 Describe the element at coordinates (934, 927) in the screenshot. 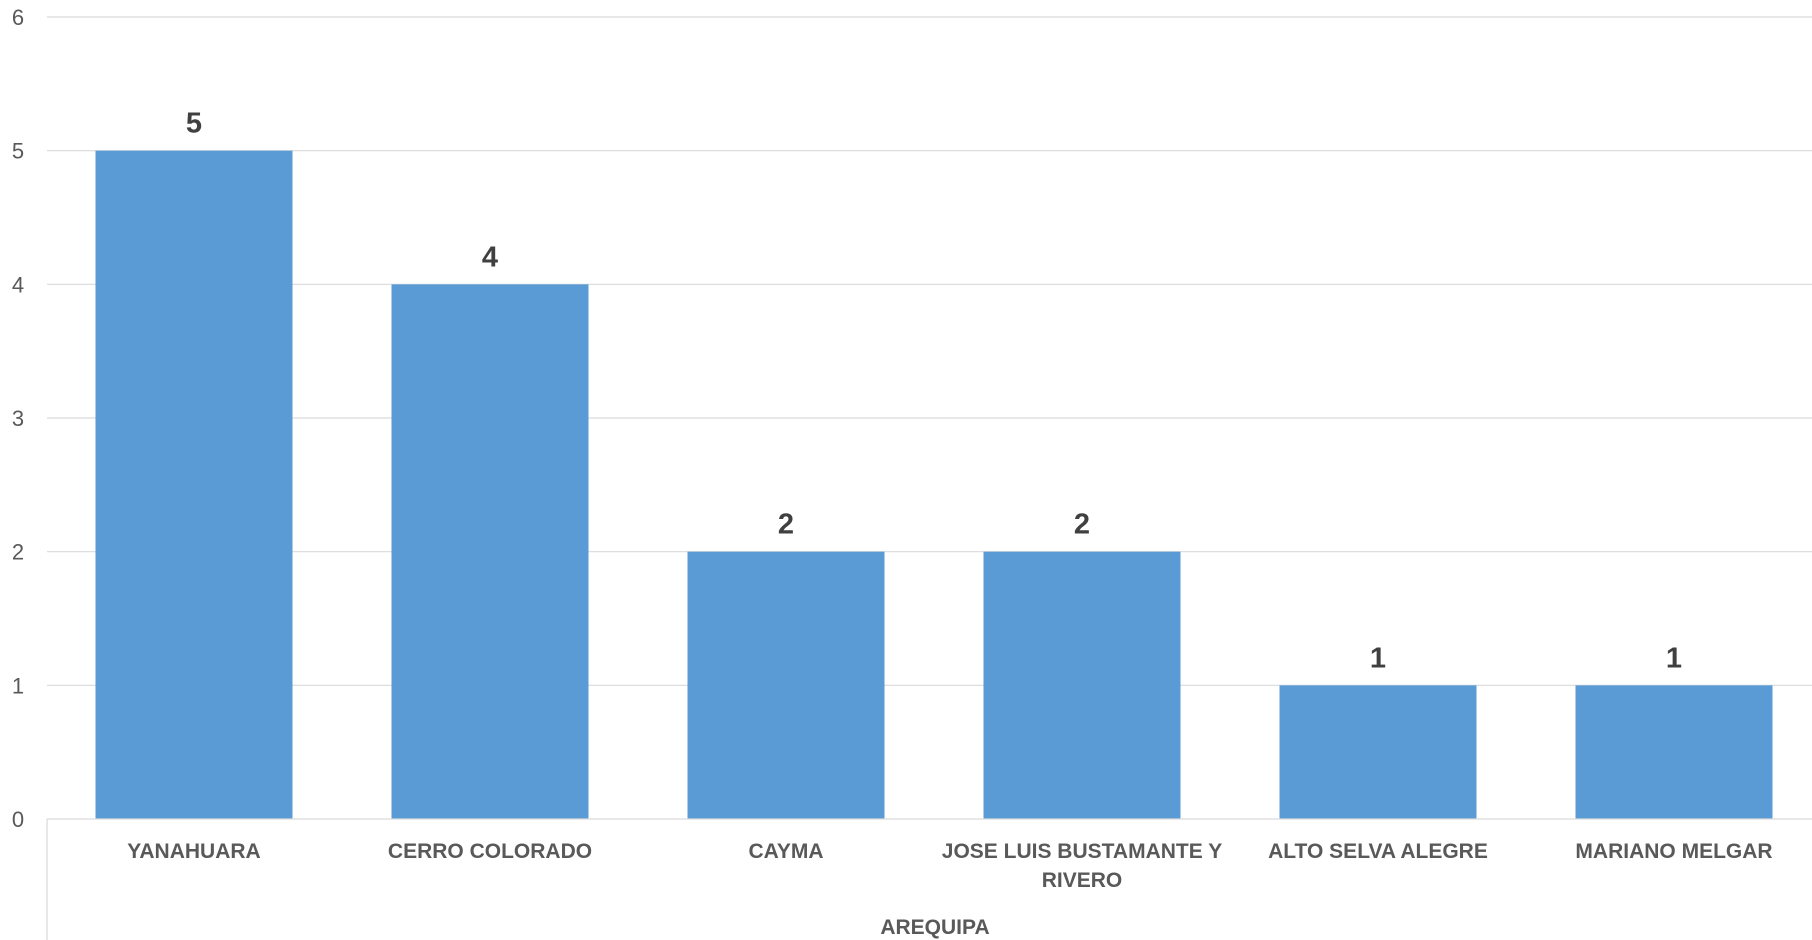

I see `group-label: AREQUIPA` at that location.